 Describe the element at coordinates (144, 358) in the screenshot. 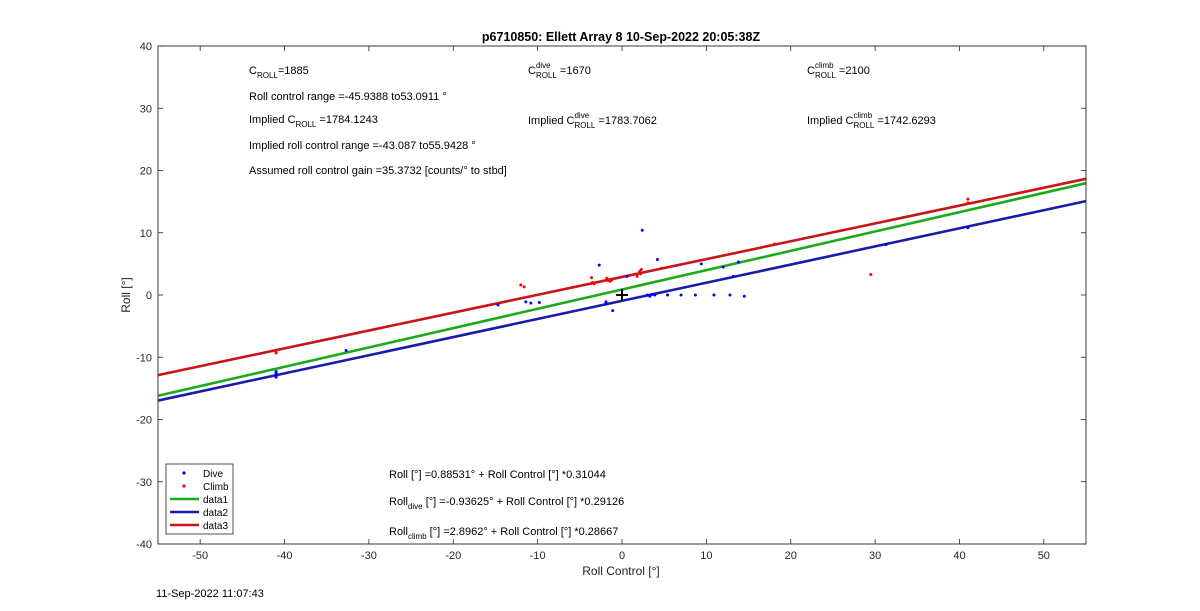

I see `y-tick-label: -10` at that location.